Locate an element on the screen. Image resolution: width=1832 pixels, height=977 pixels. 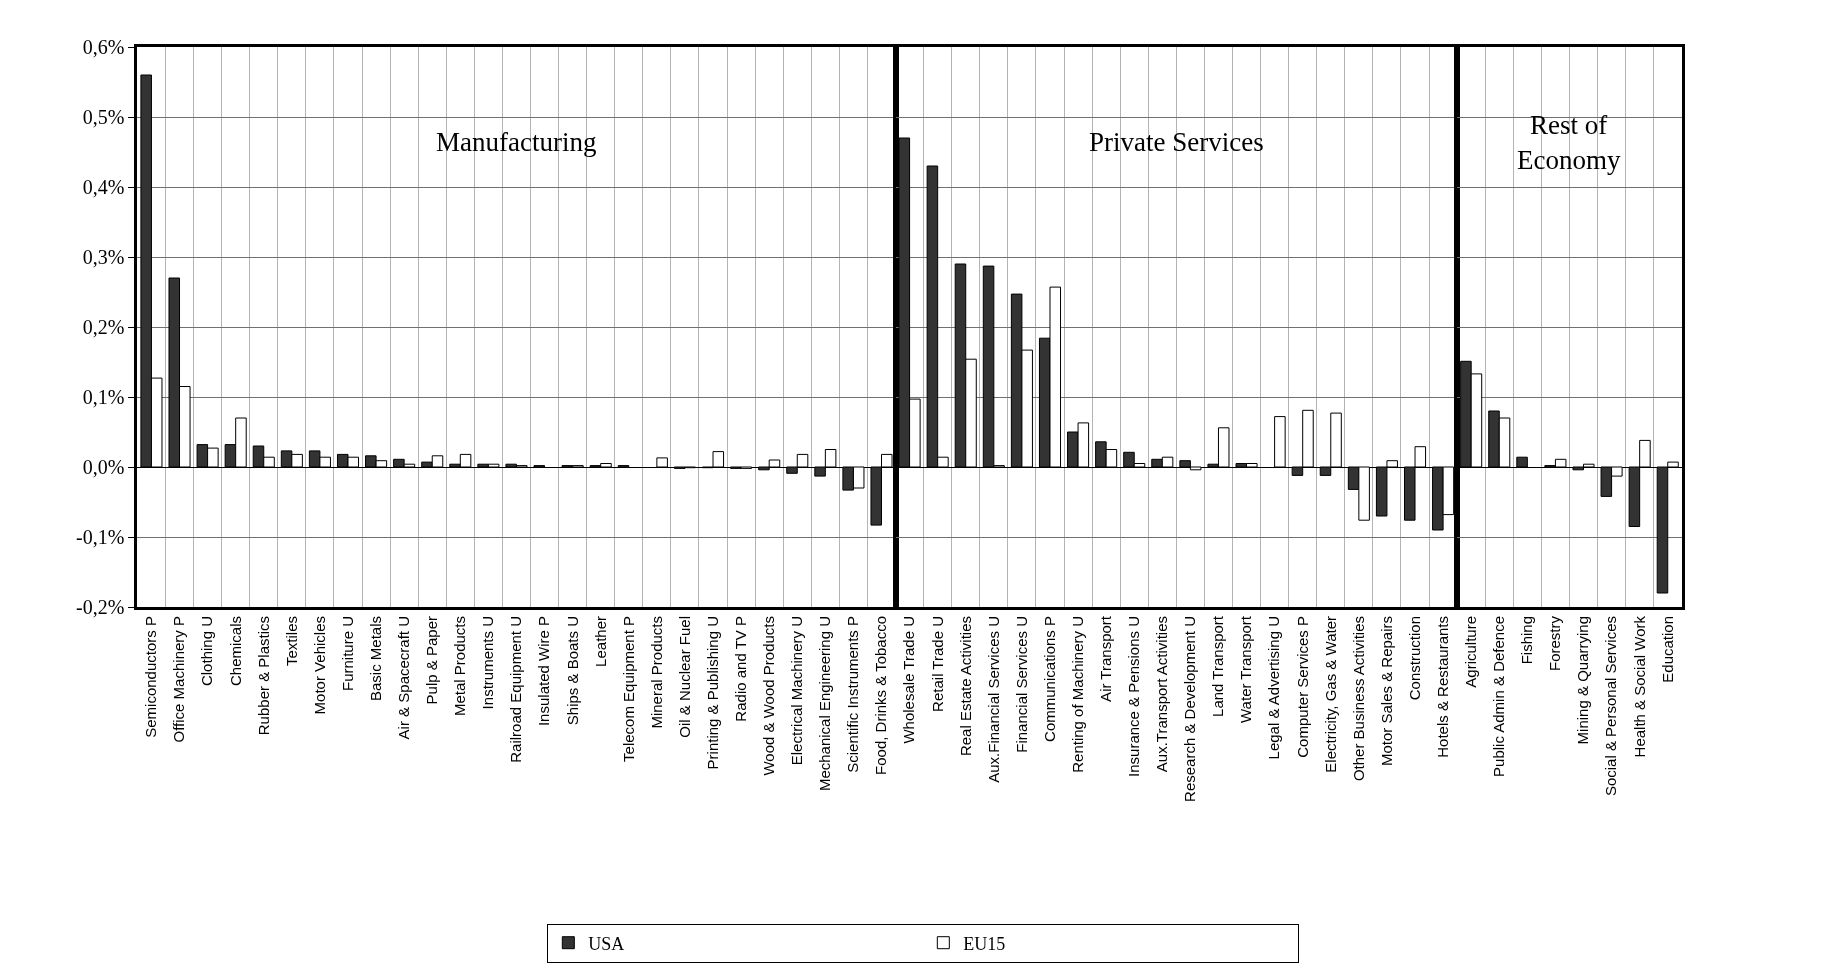
x-tick-label: Scientific Instruments P is located at coordinates (853, 694).